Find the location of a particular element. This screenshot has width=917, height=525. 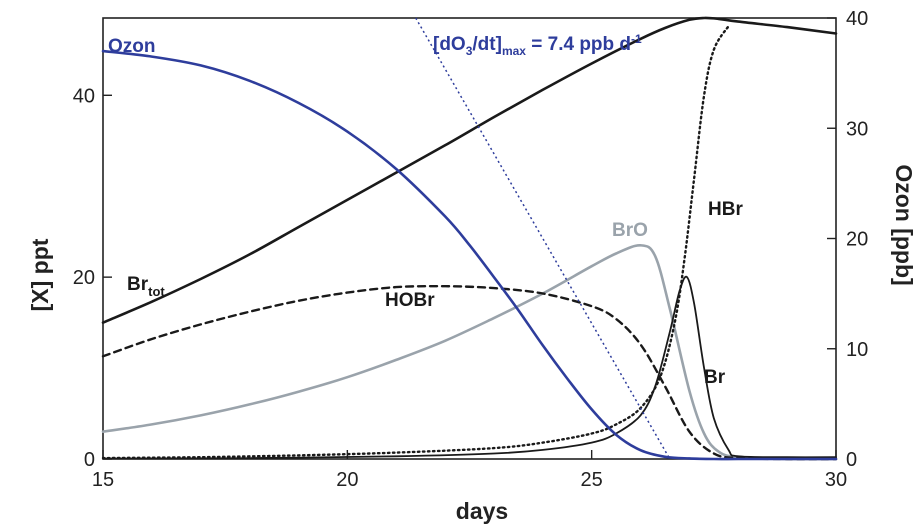

right-axis-title: Ozon [ppb] is located at coordinates (904, 224).